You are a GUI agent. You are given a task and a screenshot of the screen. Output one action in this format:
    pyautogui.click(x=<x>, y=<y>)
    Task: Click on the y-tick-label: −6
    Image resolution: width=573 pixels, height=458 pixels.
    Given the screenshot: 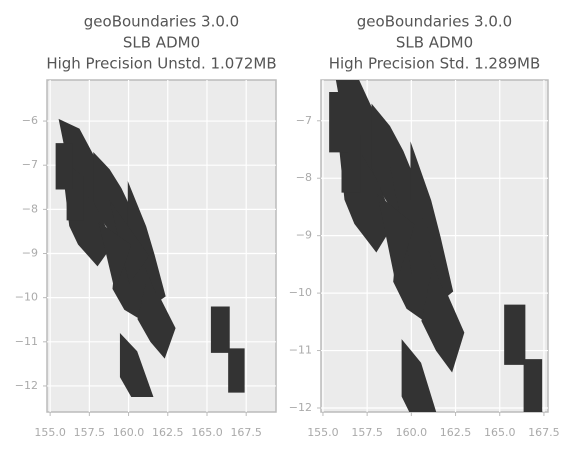 What is the action you would take?
    pyautogui.click(x=30, y=120)
    